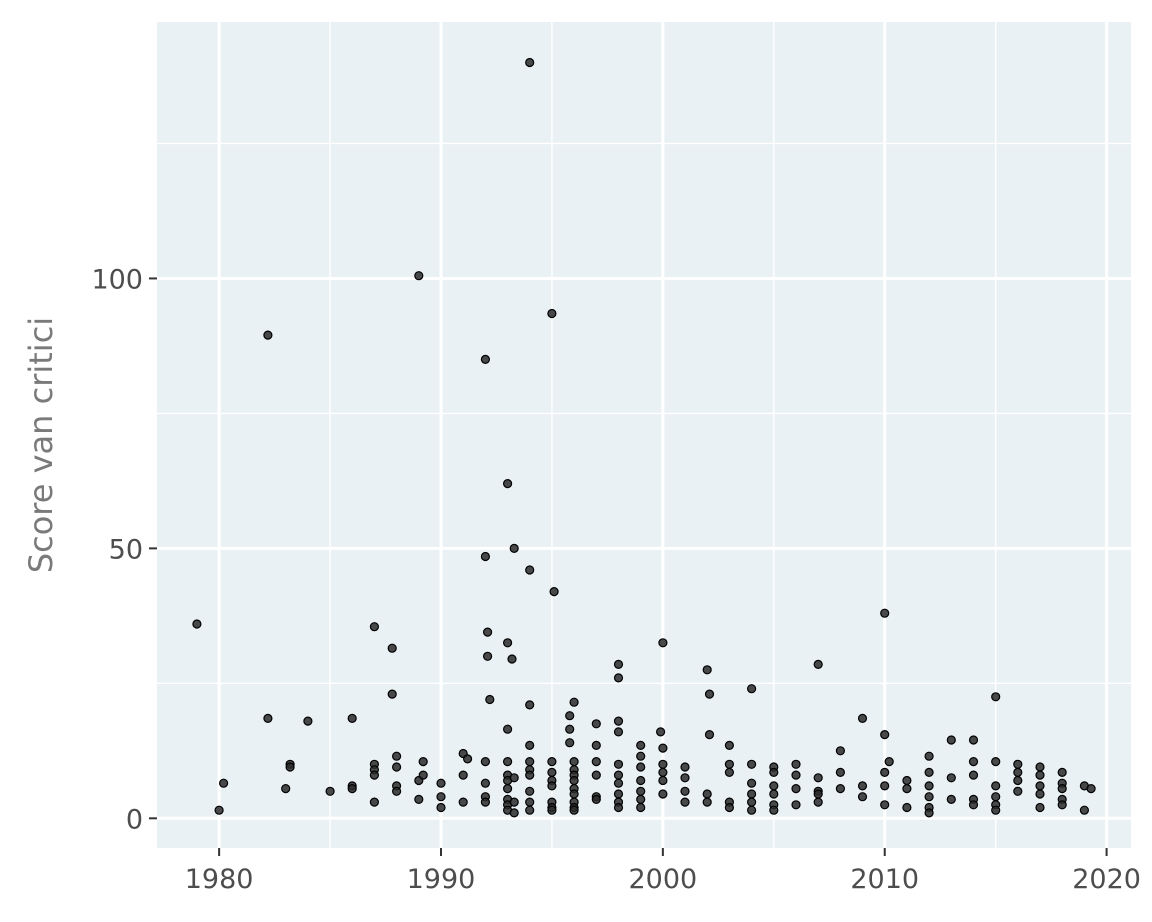 This screenshot has width=1152, height=922. I want to click on x-tick-label: 1990, so click(441, 879).